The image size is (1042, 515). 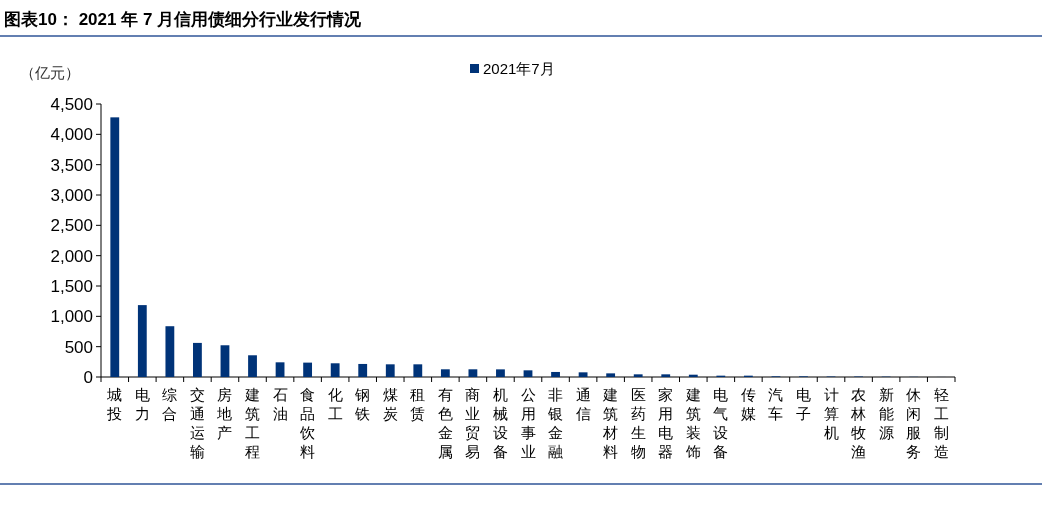 What do you see at coordinates (500, 423) in the screenshot?
I see `x-tick-label: 机械设备` at bounding box center [500, 423].